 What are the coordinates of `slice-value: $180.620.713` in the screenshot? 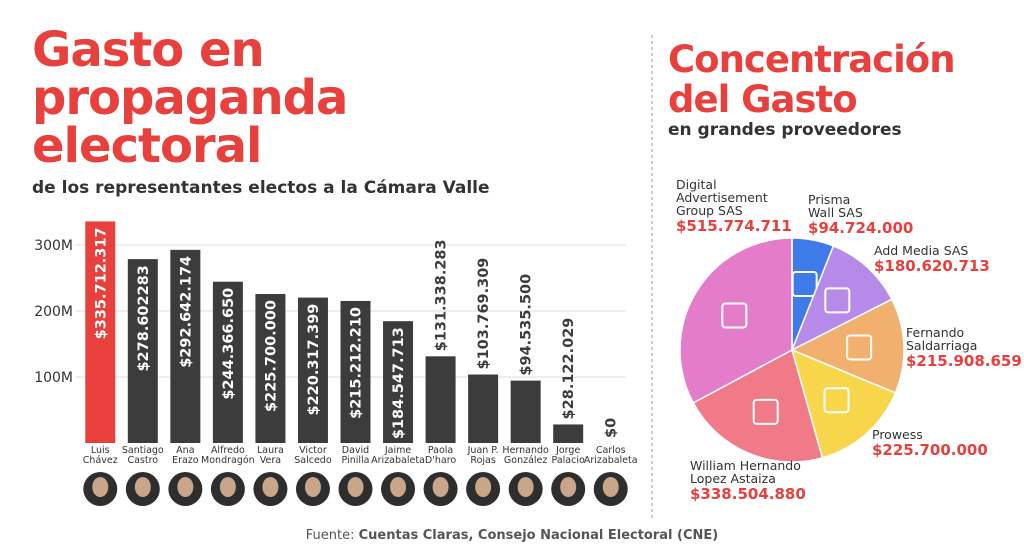 It's located at (932, 266).